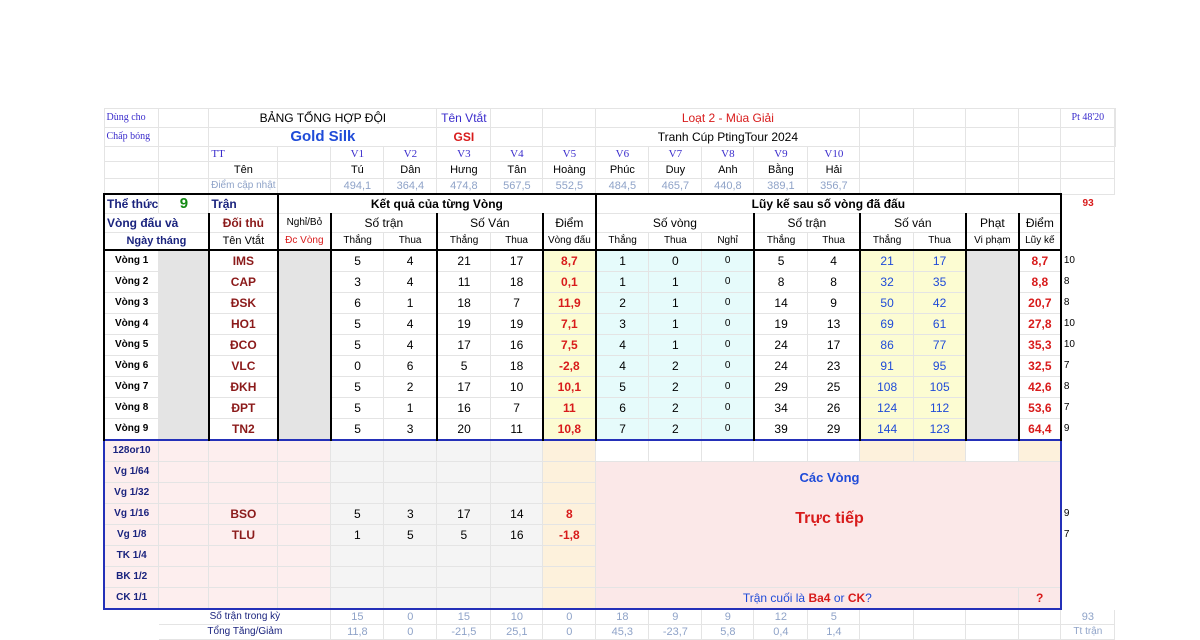 This screenshot has height=640, width=1200. Describe the element at coordinates (834, 345) in the screenshot. I see `cum-so-tran-thua: 17` at that location.